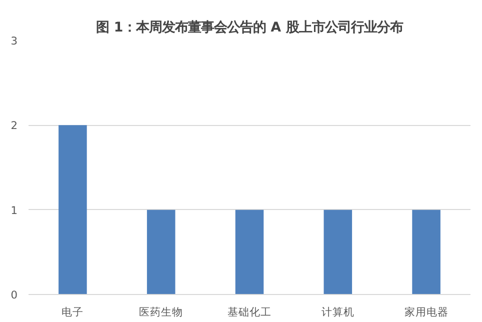 This screenshot has height=322, width=482. What do you see at coordinates (14, 41) in the screenshot?
I see `y-tick-label: 3` at bounding box center [14, 41].